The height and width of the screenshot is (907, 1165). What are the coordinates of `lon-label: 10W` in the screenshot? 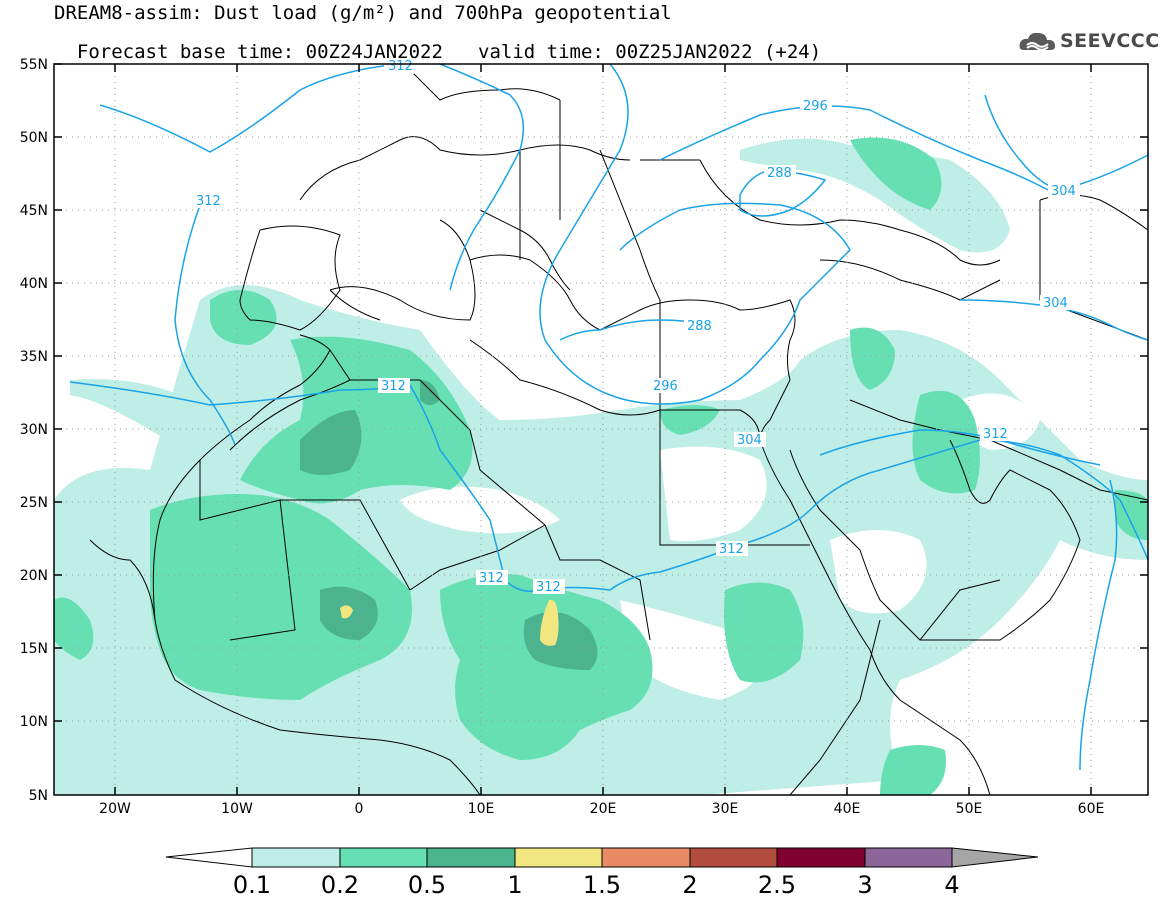 It's located at (237, 809).